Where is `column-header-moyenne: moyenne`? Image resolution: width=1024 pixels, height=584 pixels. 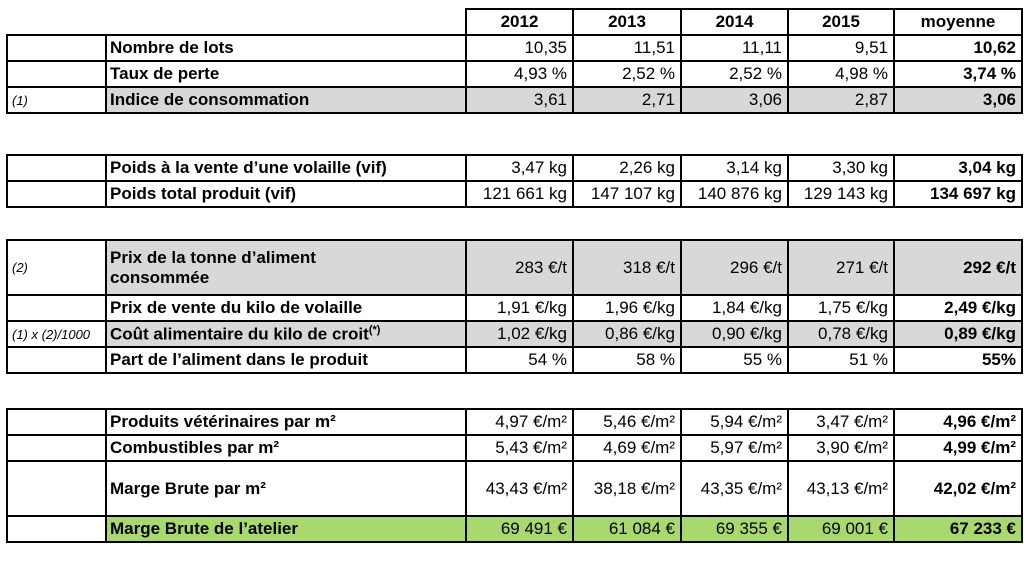
column-header-moyenne: moyenne is located at coordinates (958, 22).